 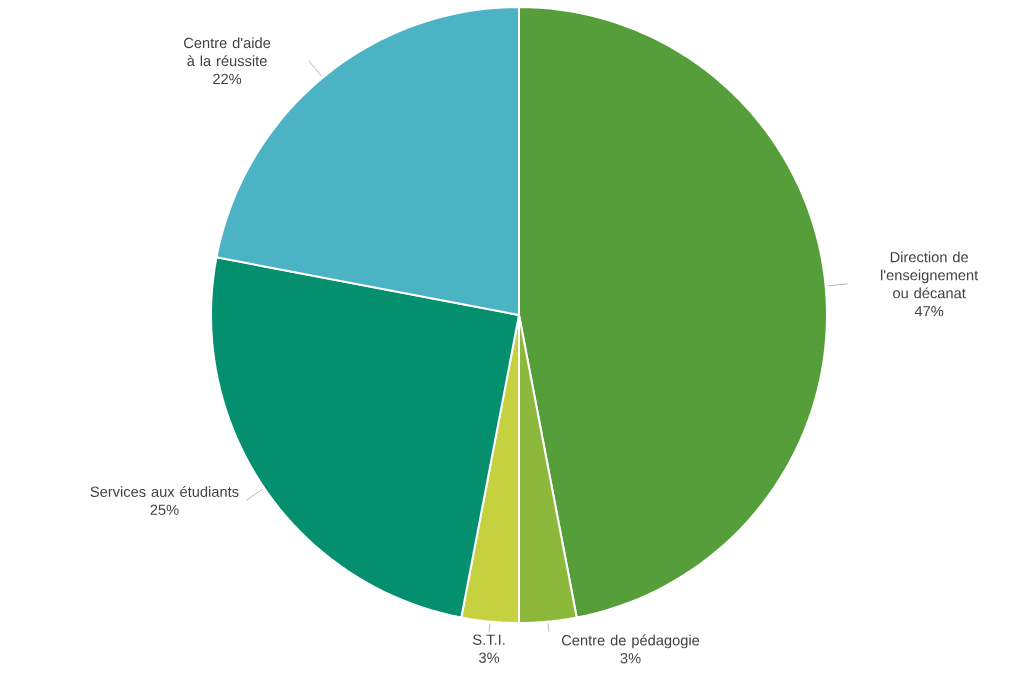 I want to click on data-label: 25%, so click(x=164, y=509).